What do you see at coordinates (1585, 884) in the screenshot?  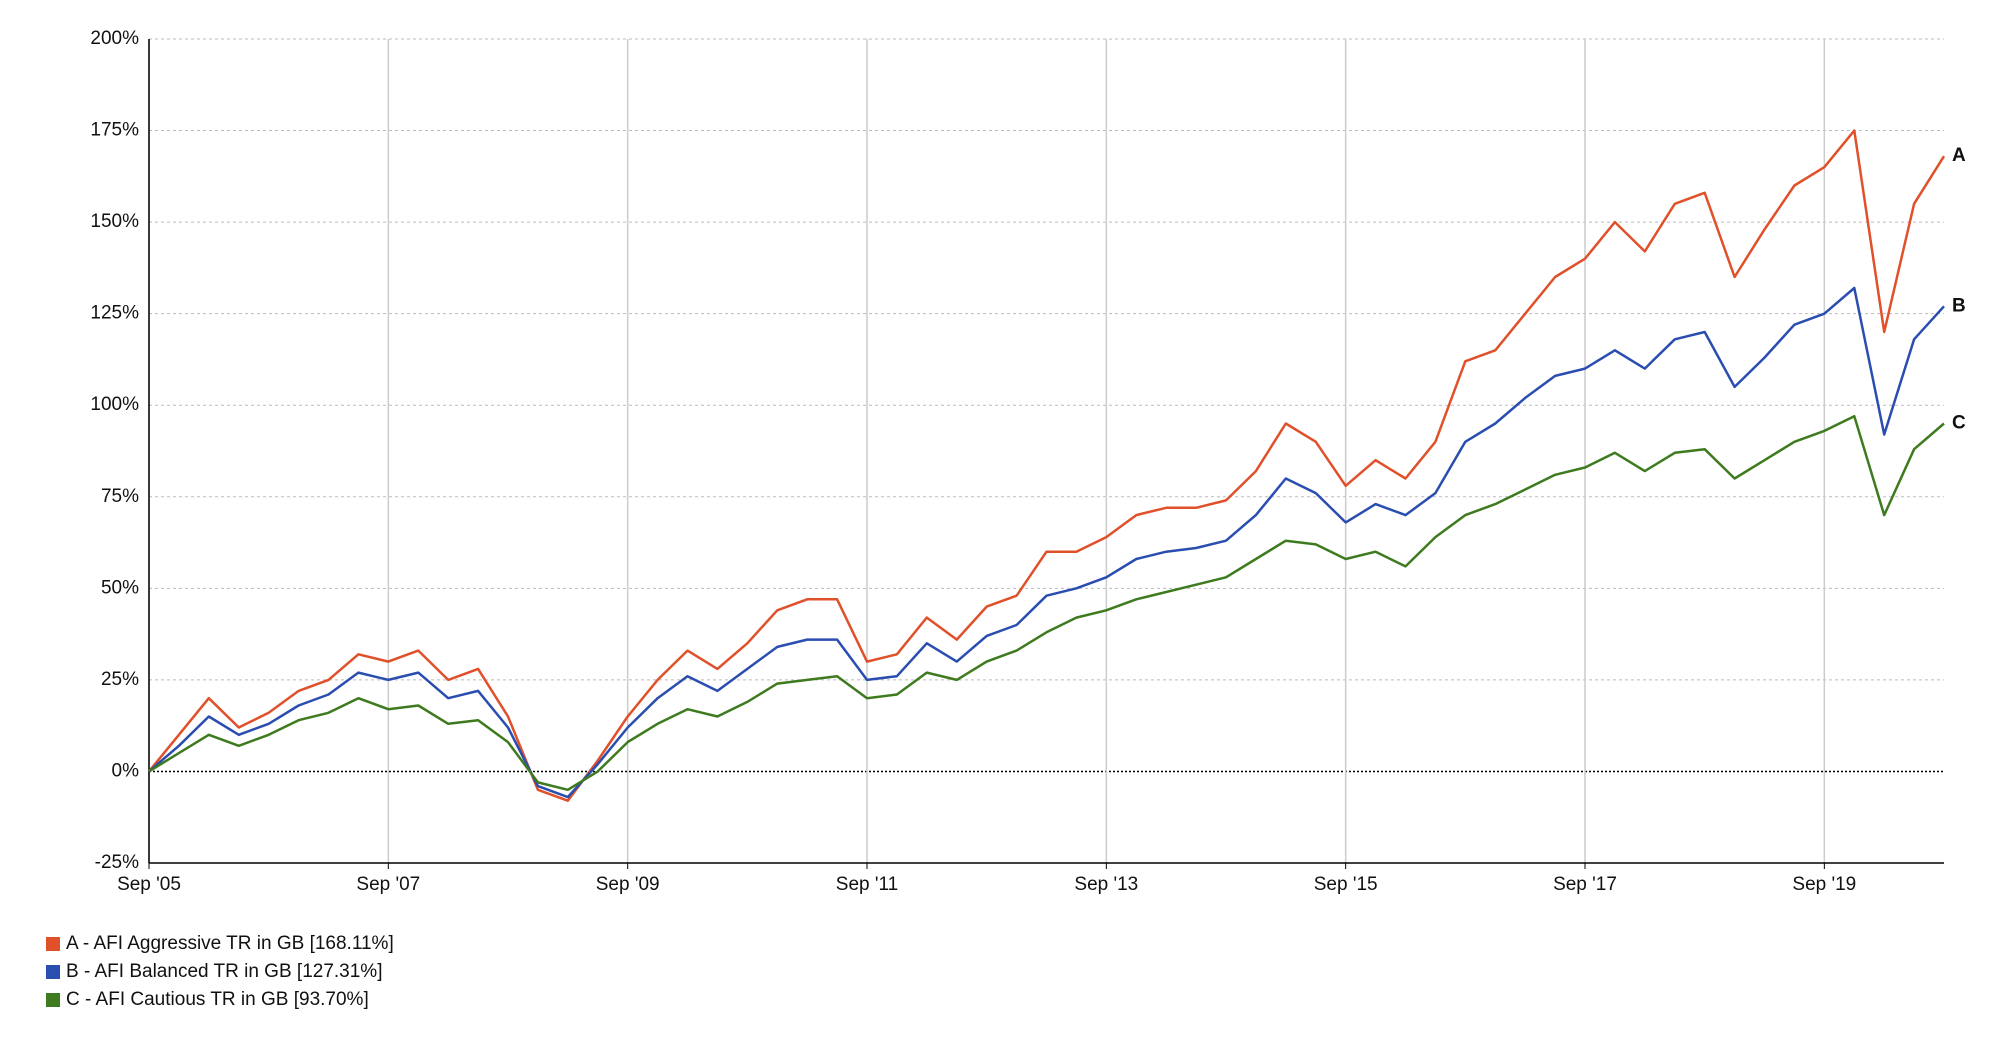 I see `x-tick-label: Sep '17` at bounding box center [1585, 884].